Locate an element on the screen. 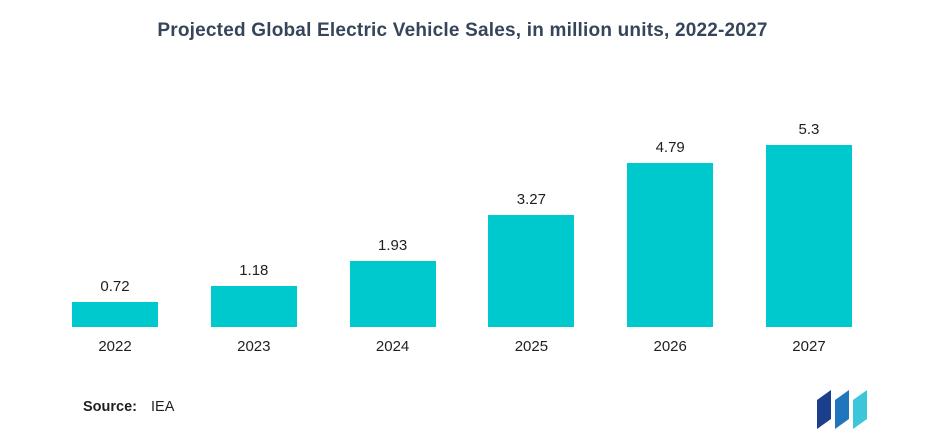  x-tick-label: 2027 is located at coordinates (809, 346).